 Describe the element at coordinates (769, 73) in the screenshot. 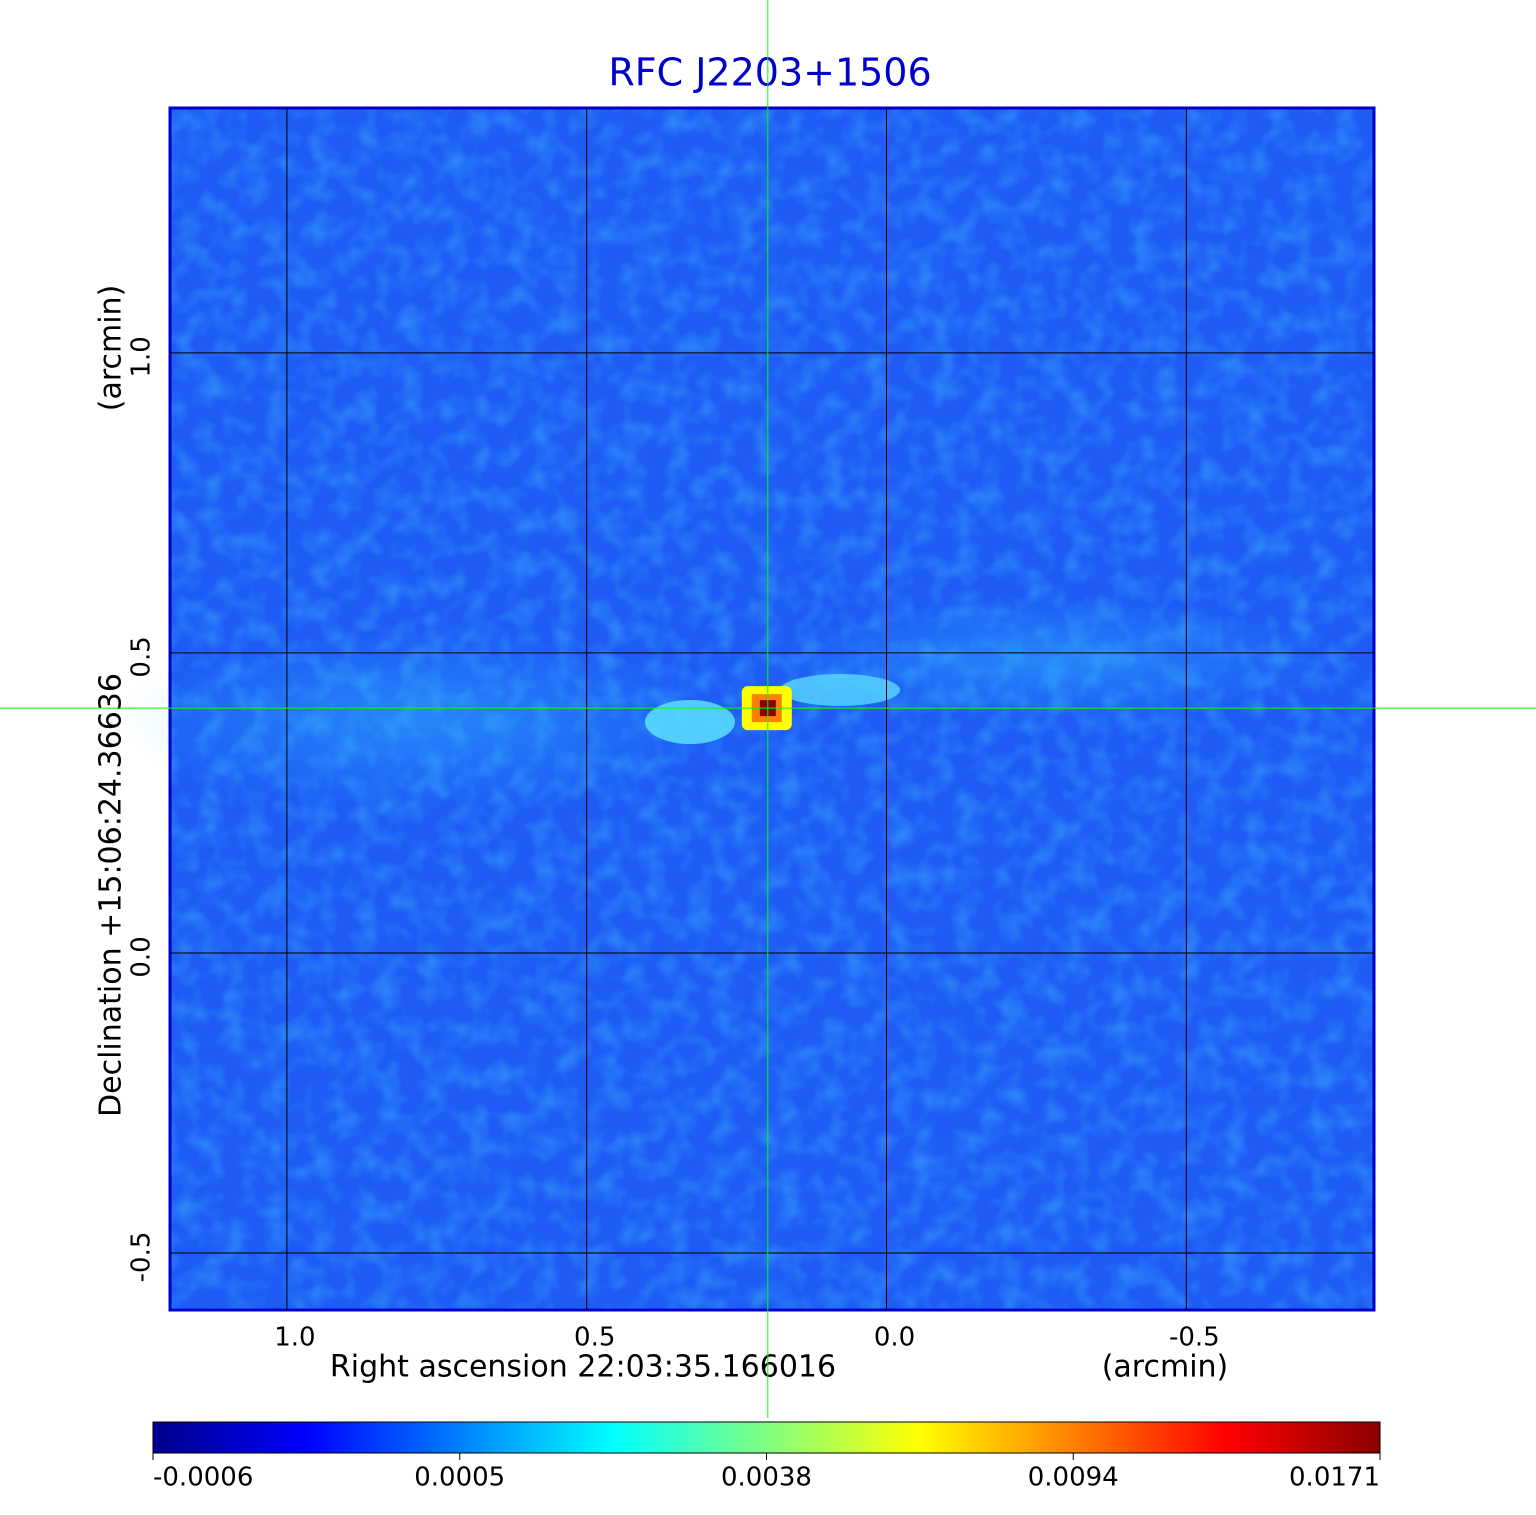

I see `chart-title: RFC J2203+1506` at that location.